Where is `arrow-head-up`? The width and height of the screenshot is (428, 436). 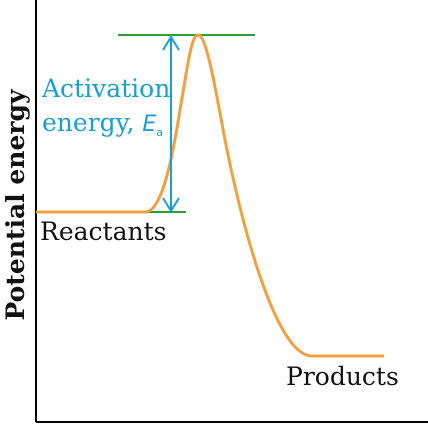 arrow-head-up is located at coordinates (171, 43).